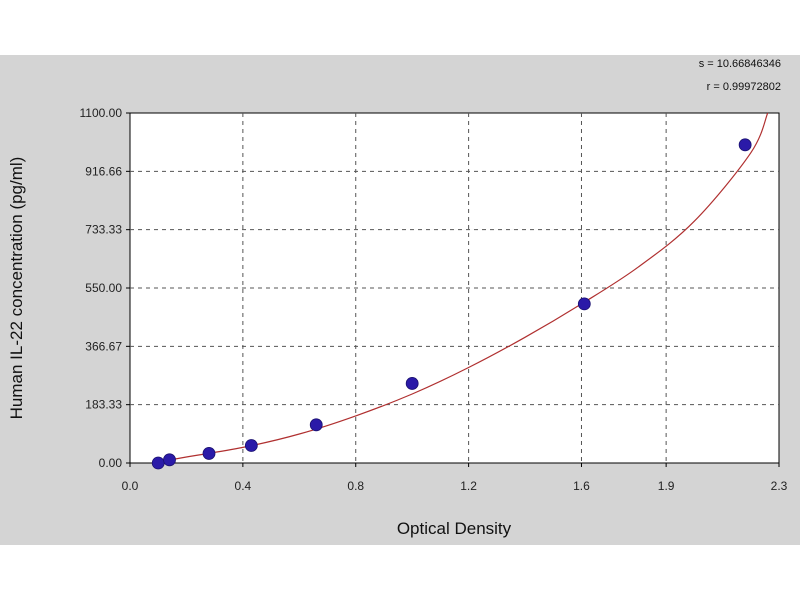 This screenshot has width=800, height=600. What do you see at coordinates (455, 478) in the screenshot?
I see `x-axis-ticks: 0.0 0.4 0.8 1.2 1.6 1.9 2.3` at bounding box center [455, 478].